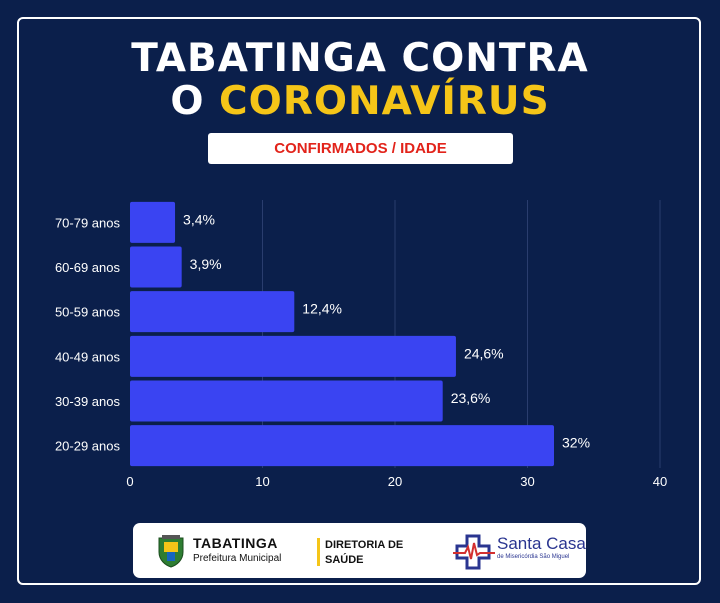 Image resolution: width=720 pixels, height=603 pixels. I want to click on category-label: 60-69 anos, so click(88, 267).